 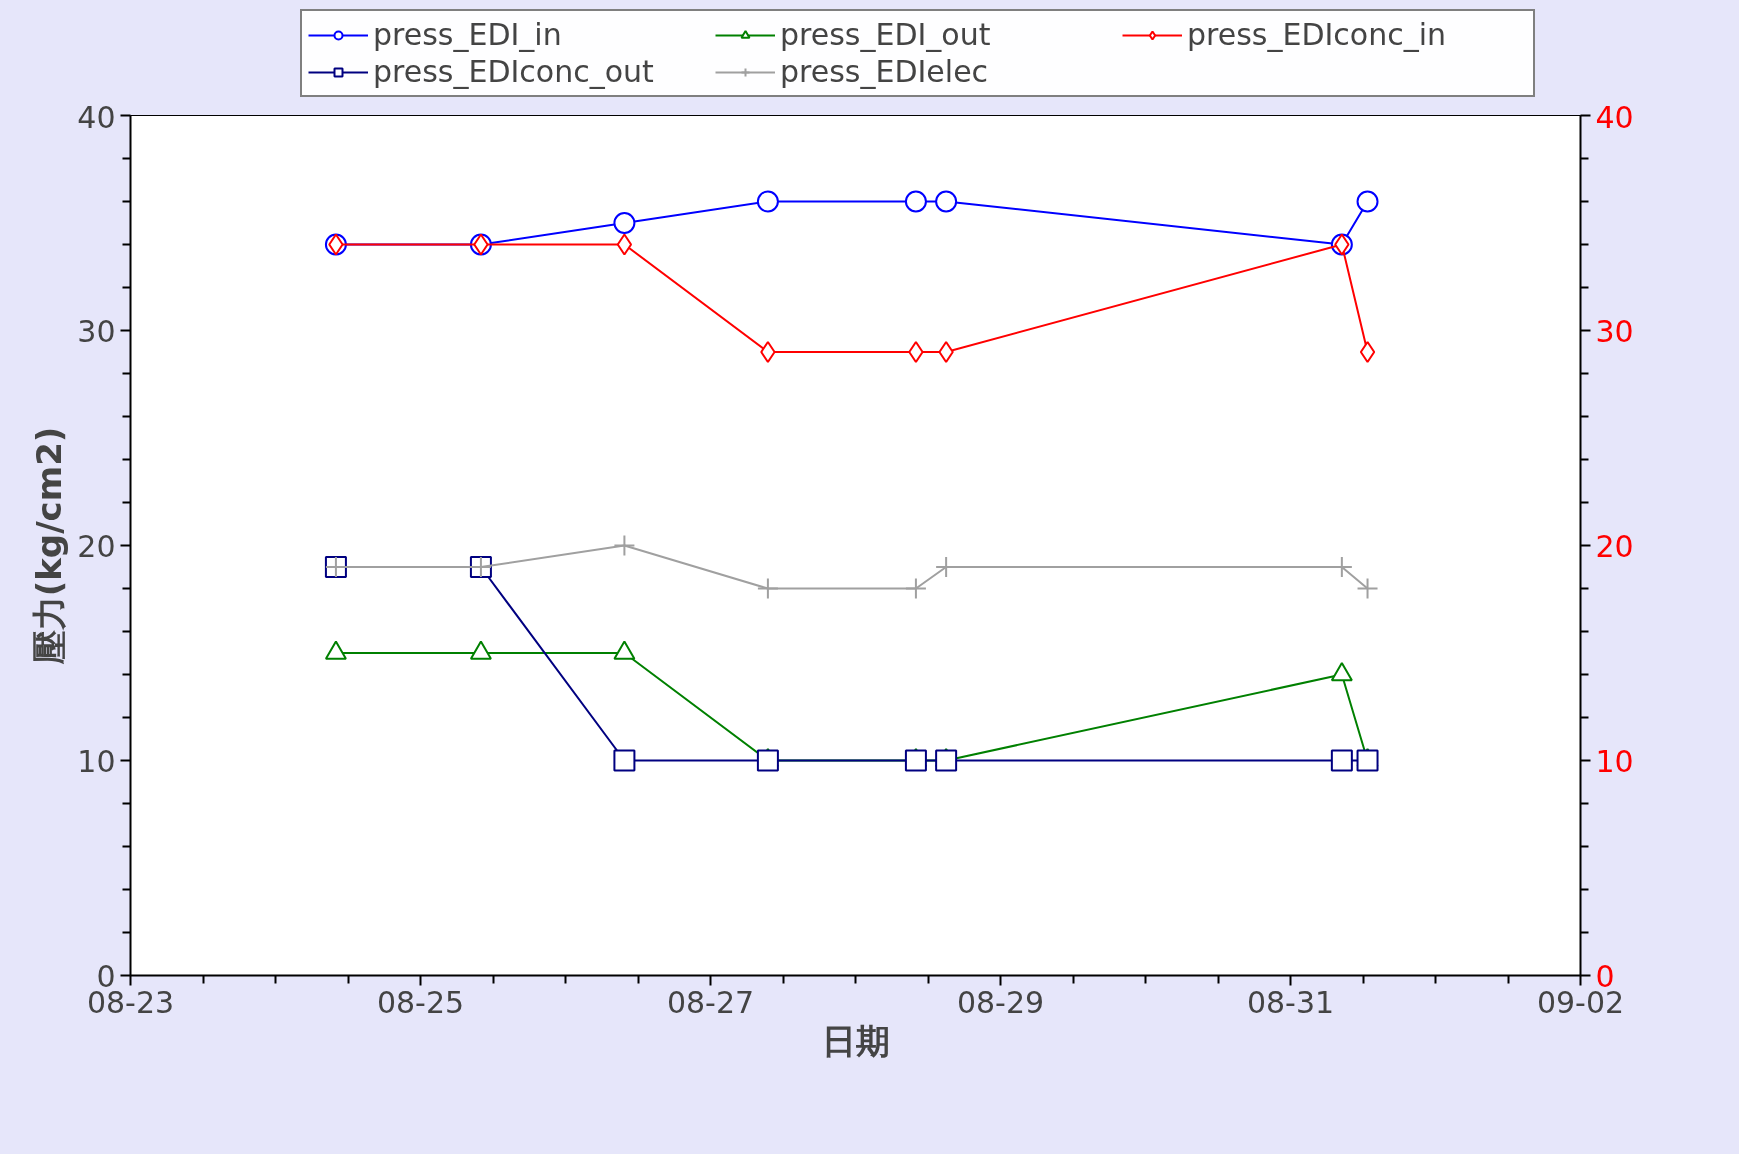 I want to click on y2-tick-label: 10, so click(x=1614, y=761).